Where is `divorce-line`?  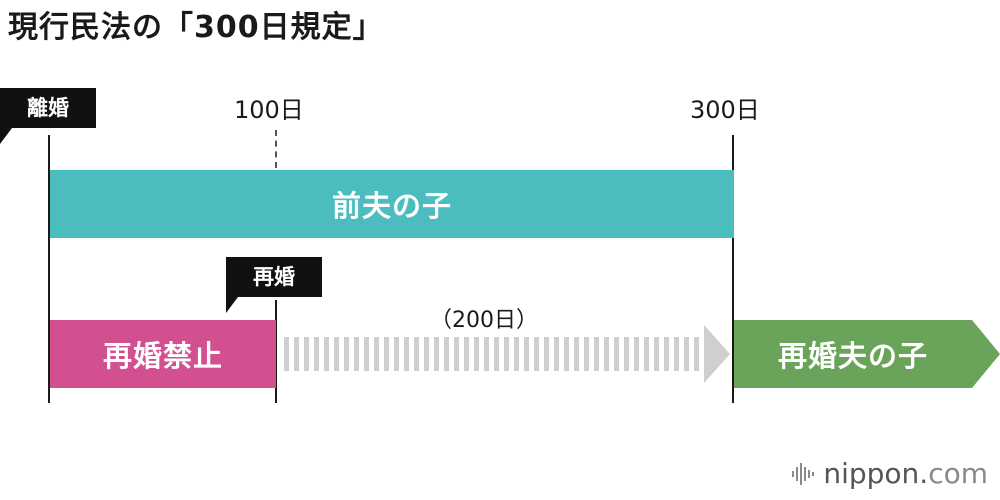
divorce-line is located at coordinates (49, 269).